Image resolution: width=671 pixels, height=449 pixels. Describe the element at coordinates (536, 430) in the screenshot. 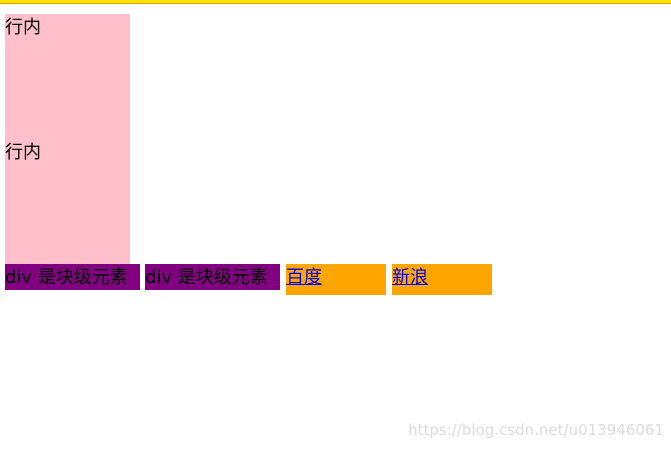

I see `watermark: https://blog.csdn.net/u013946061` at that location.